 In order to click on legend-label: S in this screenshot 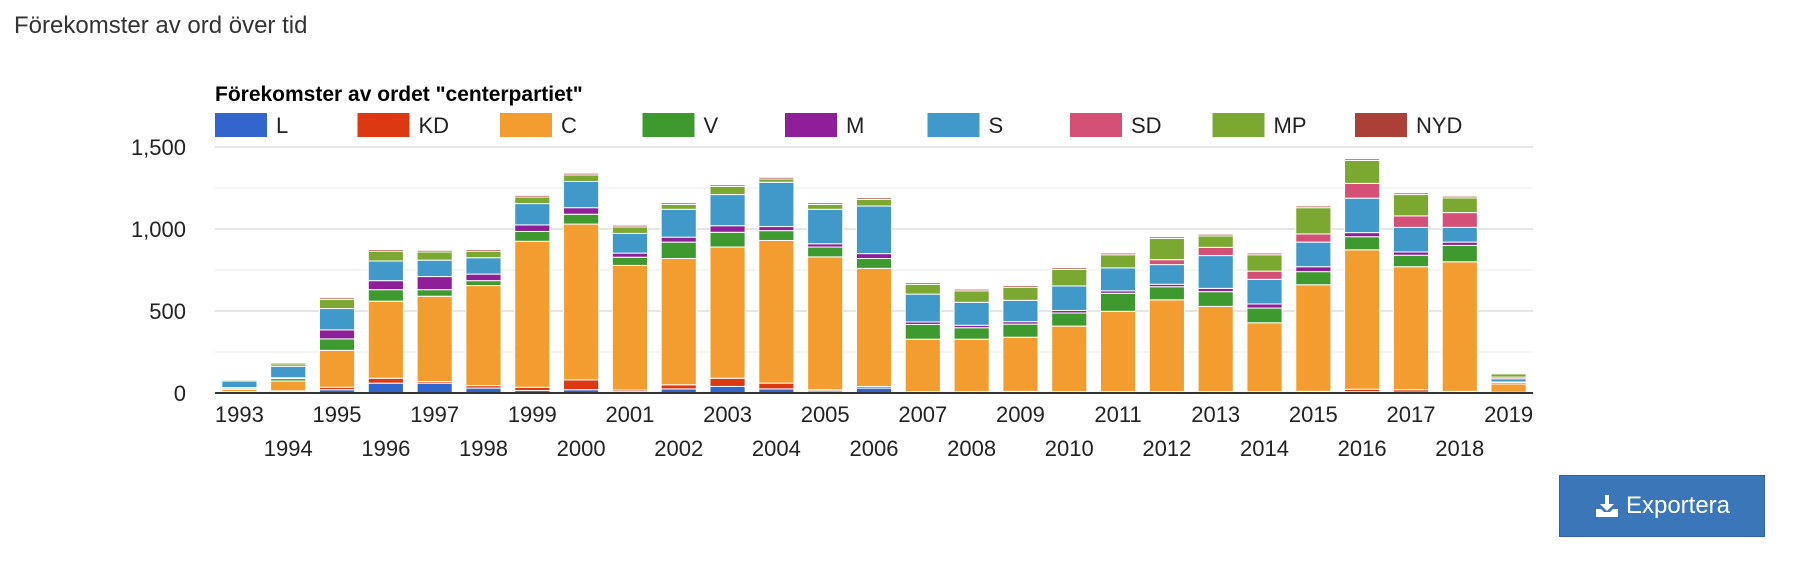, I will do `click(996, 125)`.